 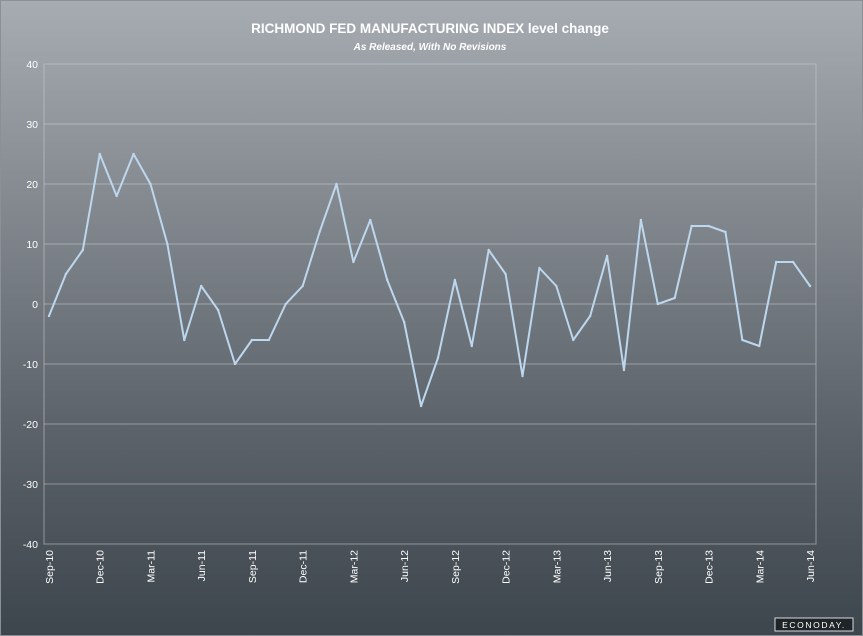 I want to click on x-tick-label: Sep-11, so click(x=253, y=566).